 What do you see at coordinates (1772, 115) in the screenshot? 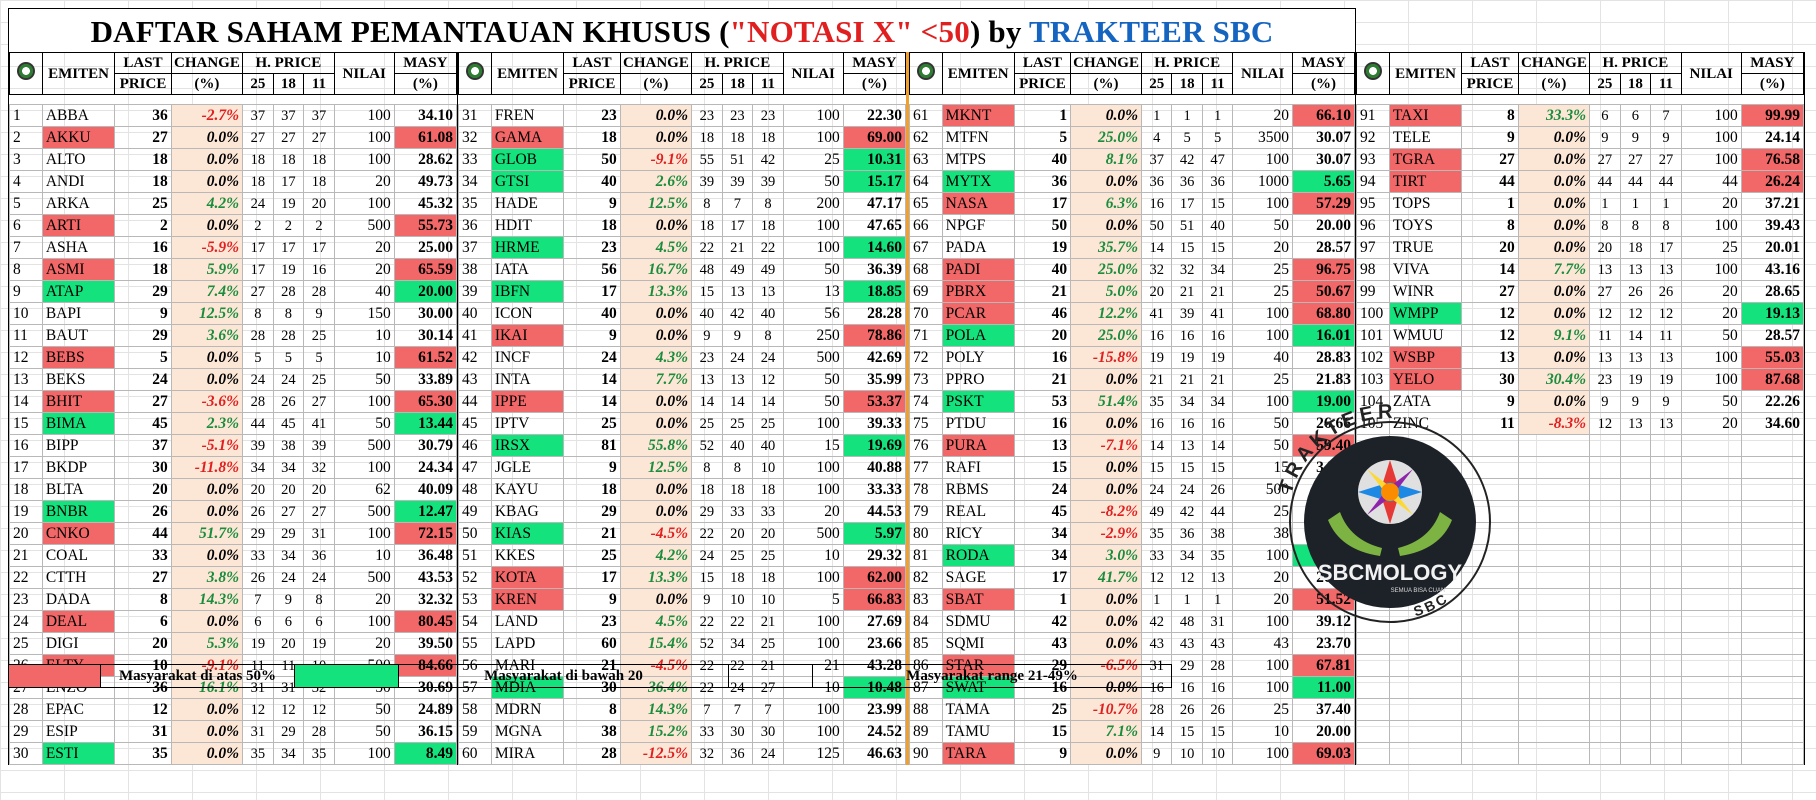
I see `masy-pct-cell: 99.99` at bounding box center [1772, 115].